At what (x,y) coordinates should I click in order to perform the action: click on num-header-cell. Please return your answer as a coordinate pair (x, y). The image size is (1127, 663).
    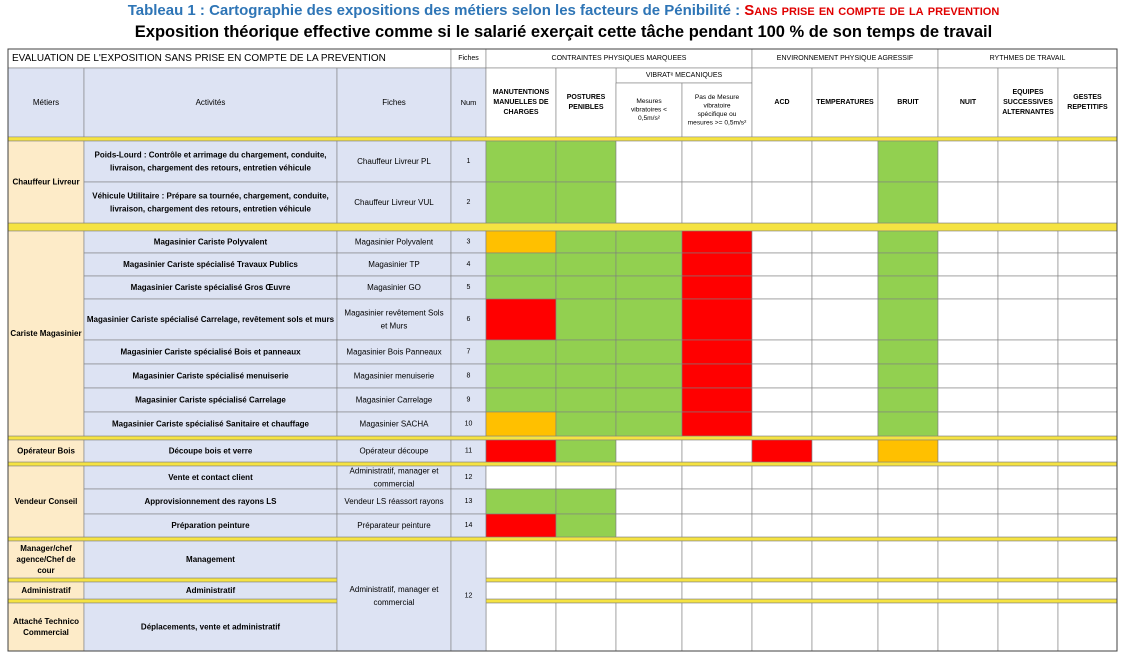
    Looking at the image, I should click on (468, 102).